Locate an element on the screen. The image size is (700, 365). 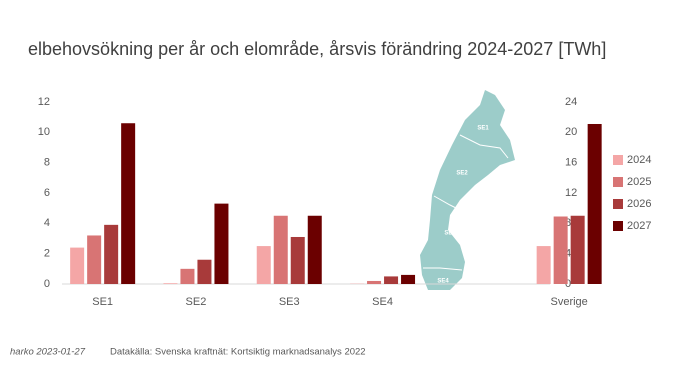
y-tick-label: 4 is located at coordinates (47, 223).